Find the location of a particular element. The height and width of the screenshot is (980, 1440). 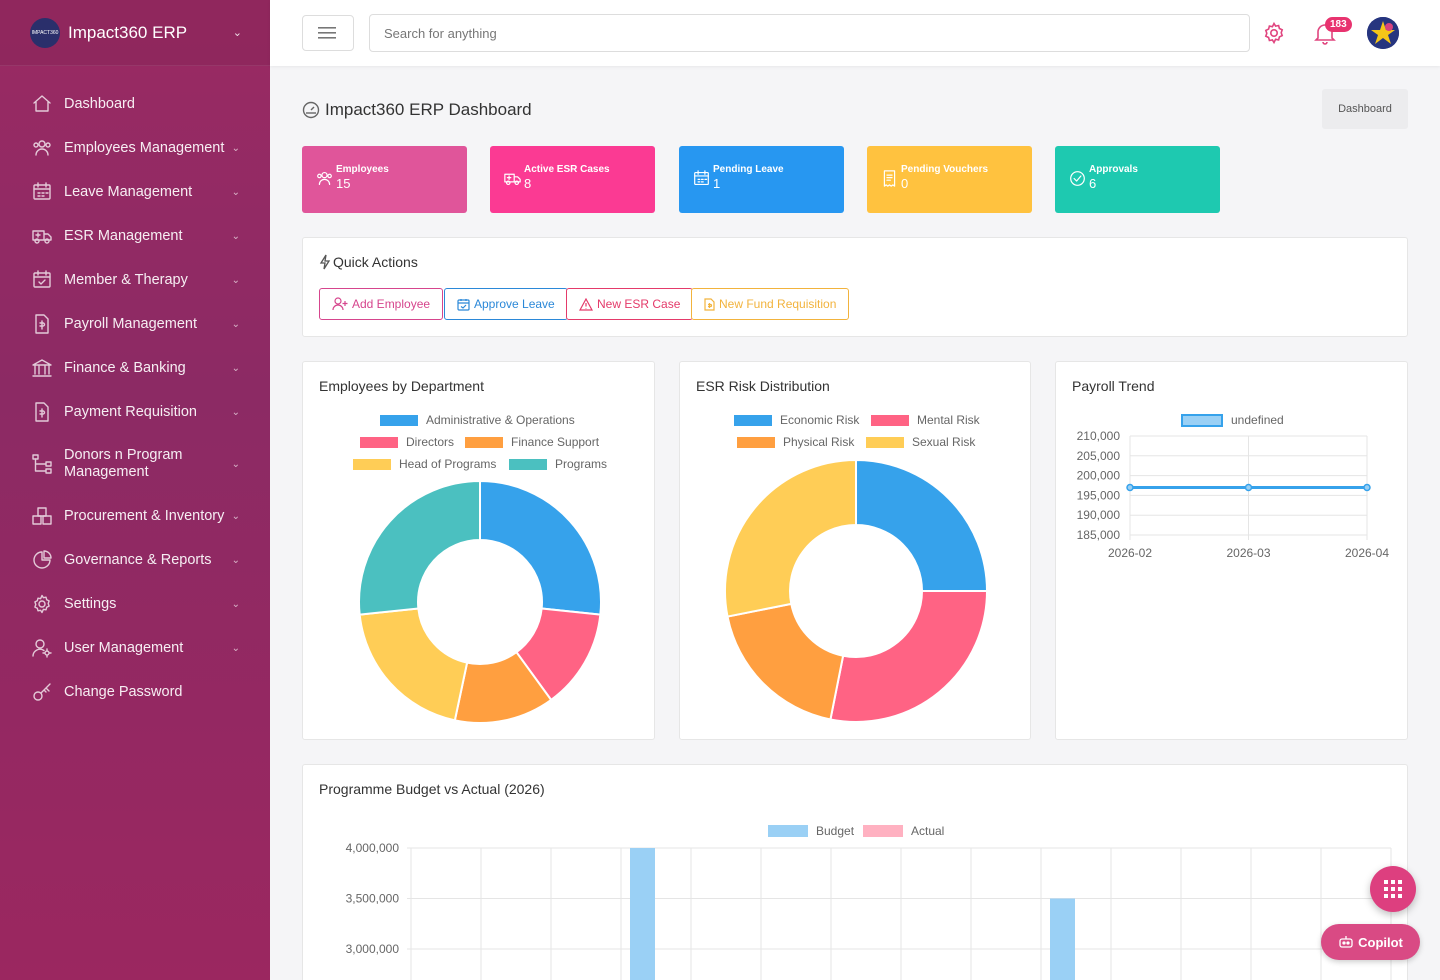

stat-card-employees: Employees 15 is located at coordinates (384, 179).